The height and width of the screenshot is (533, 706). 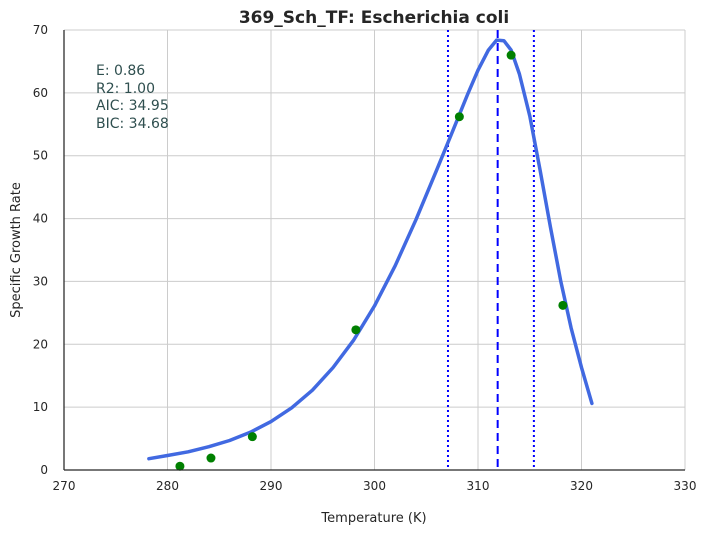 I want to click on y-tick-labels: 0 10 20 30 40 50 60 70, so click(x=40, y=250).